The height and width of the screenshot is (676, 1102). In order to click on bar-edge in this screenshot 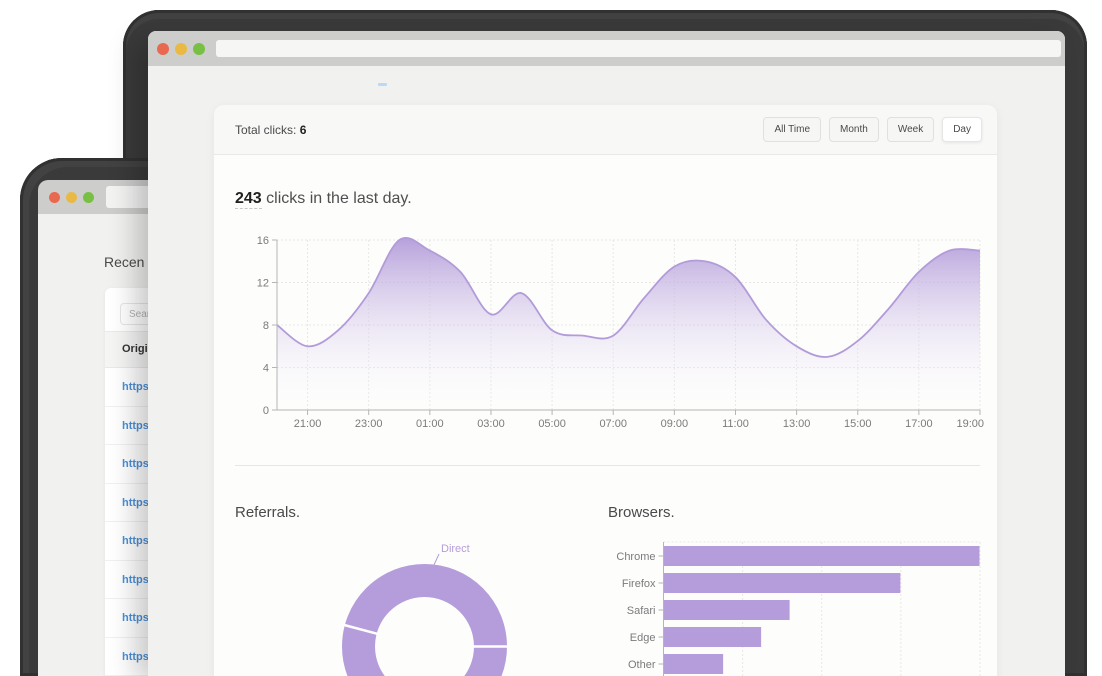, I will do `click(713, 637)`.